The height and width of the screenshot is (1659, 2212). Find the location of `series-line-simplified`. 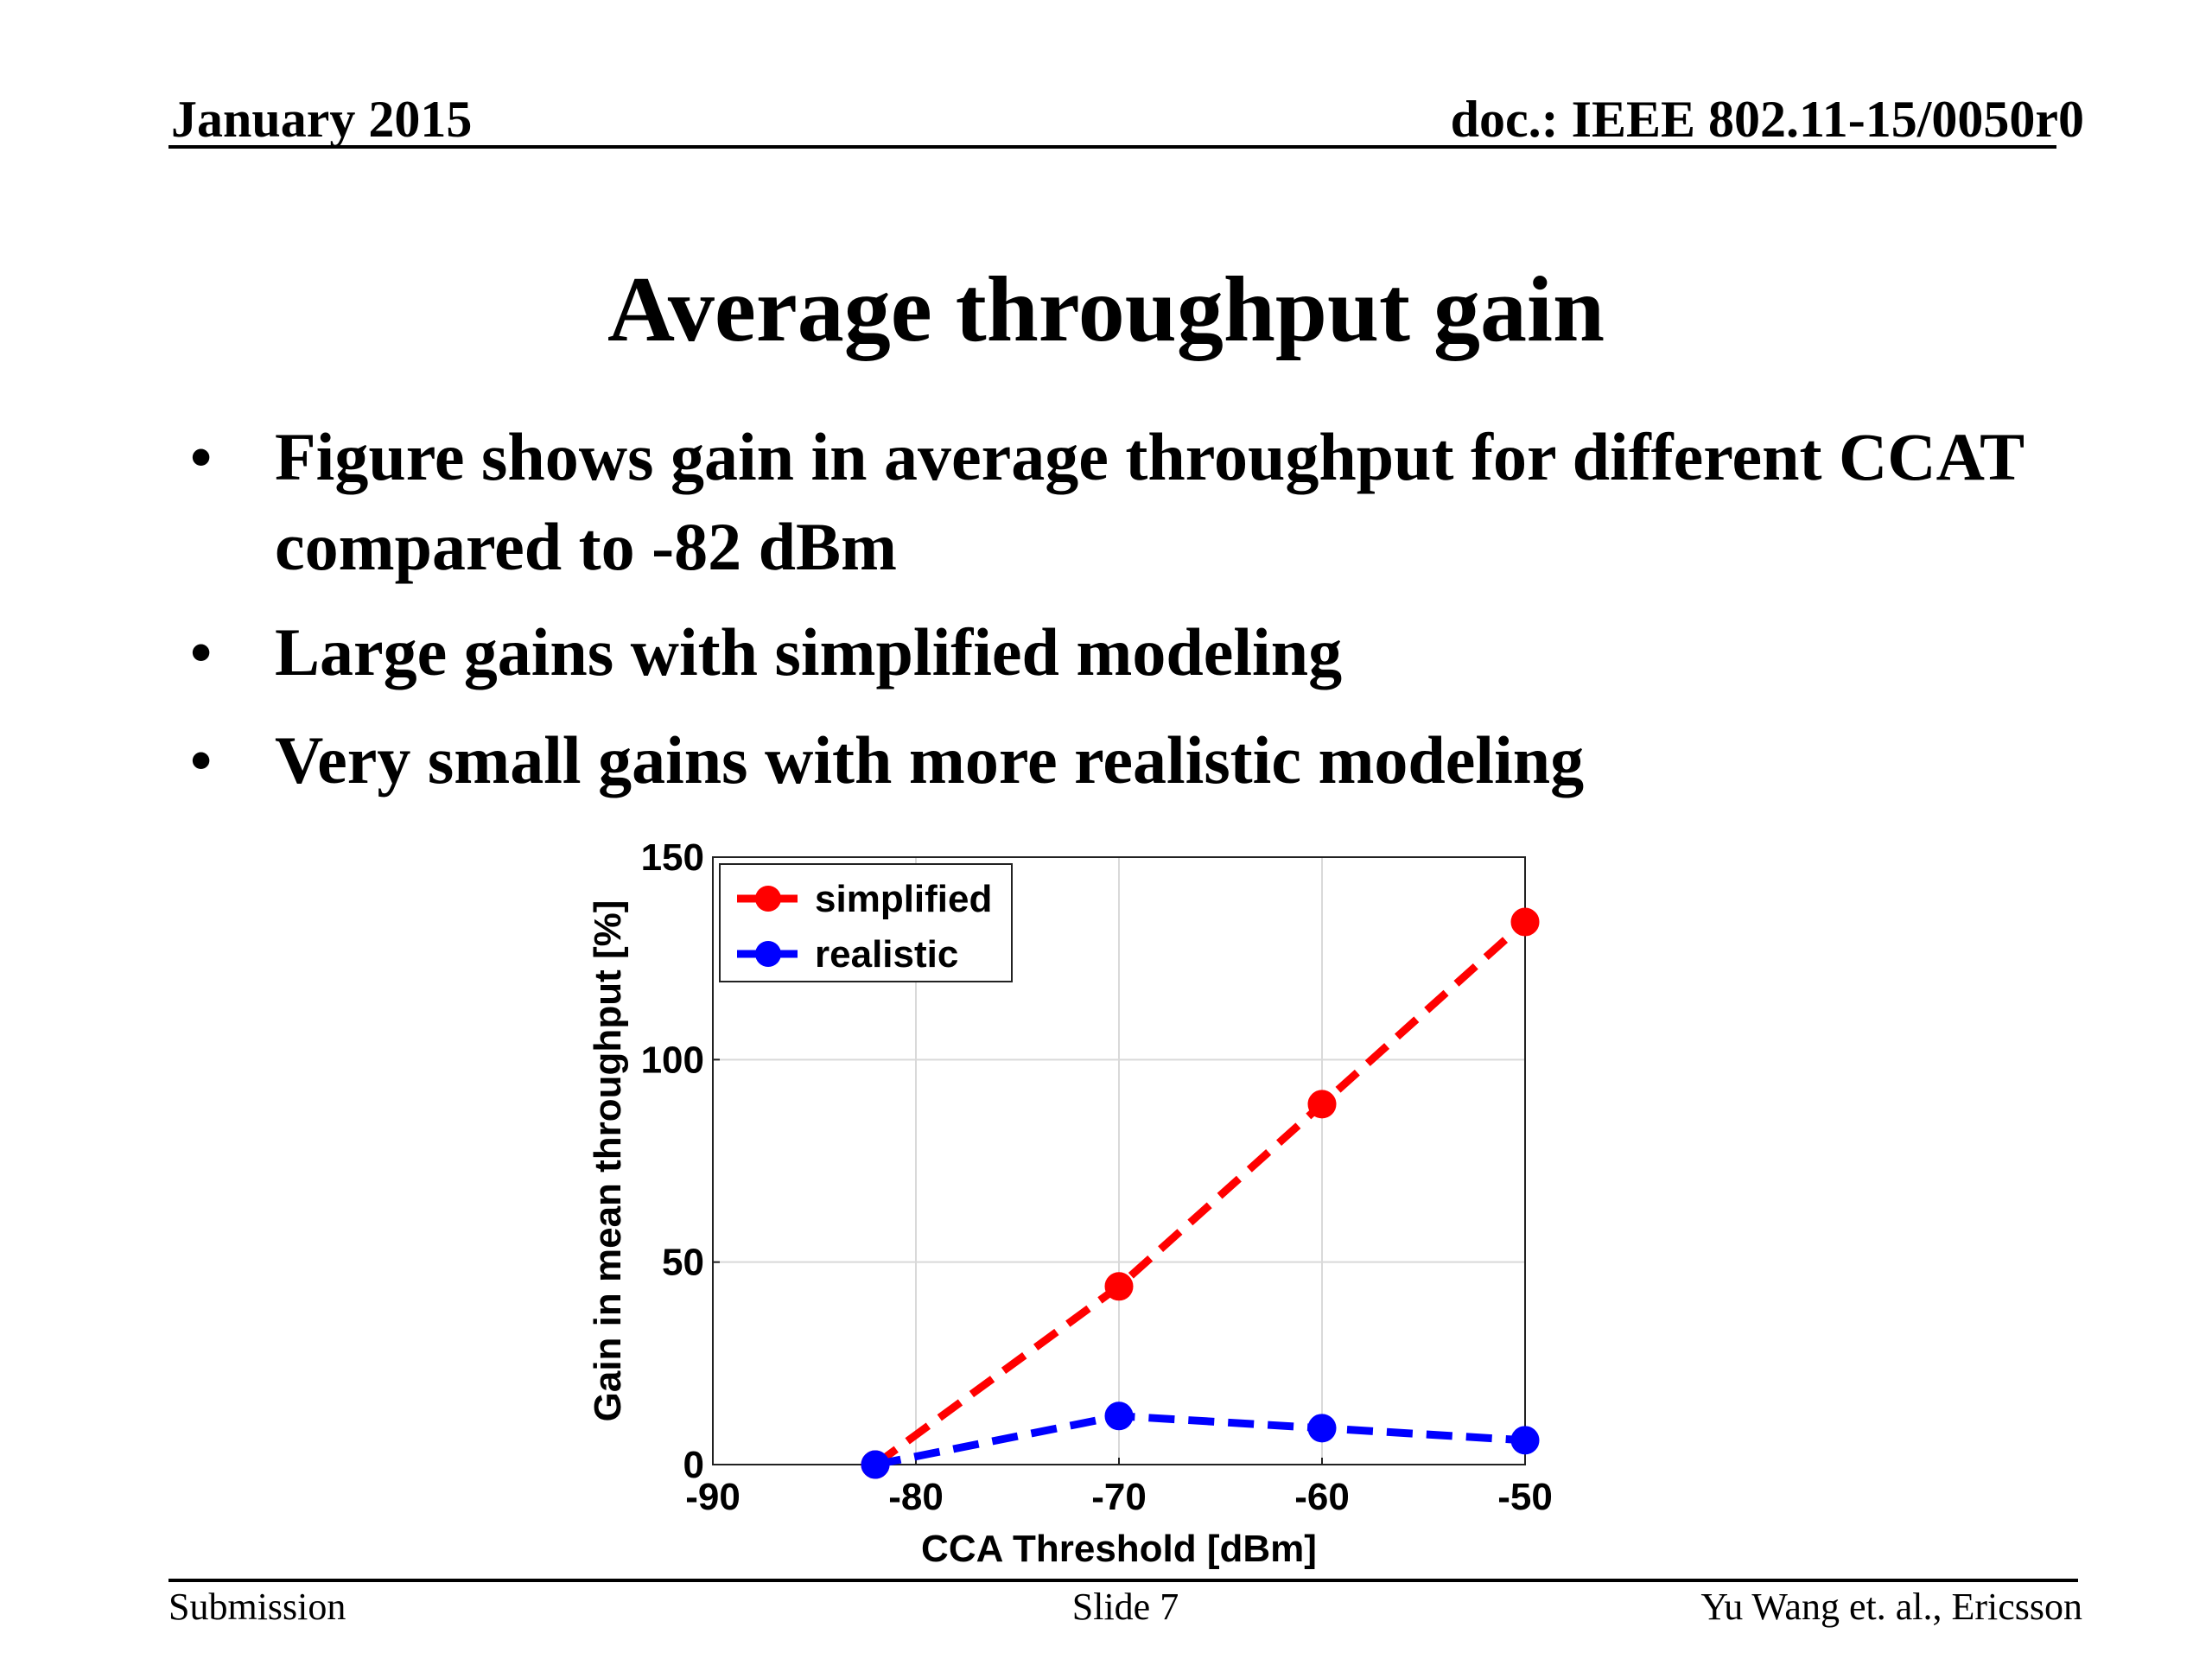

series-line-simplified is located at coordinates (1201, 1193).